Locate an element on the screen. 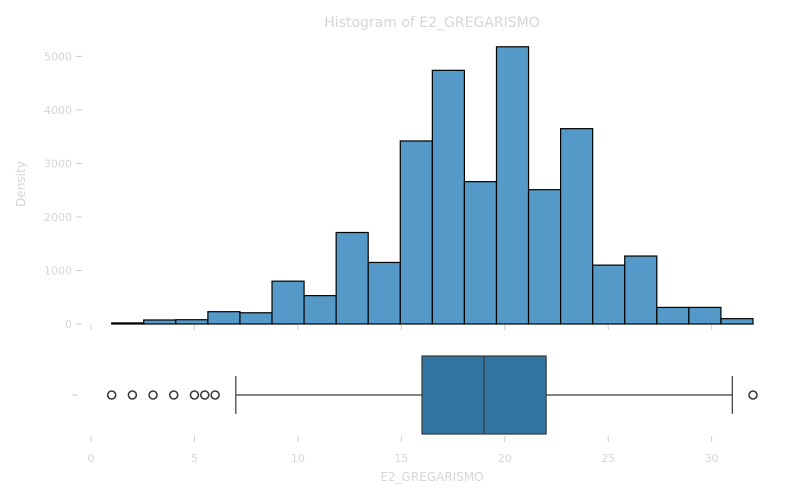  y-tick-label: 0 is located at coordinates (68, 324).